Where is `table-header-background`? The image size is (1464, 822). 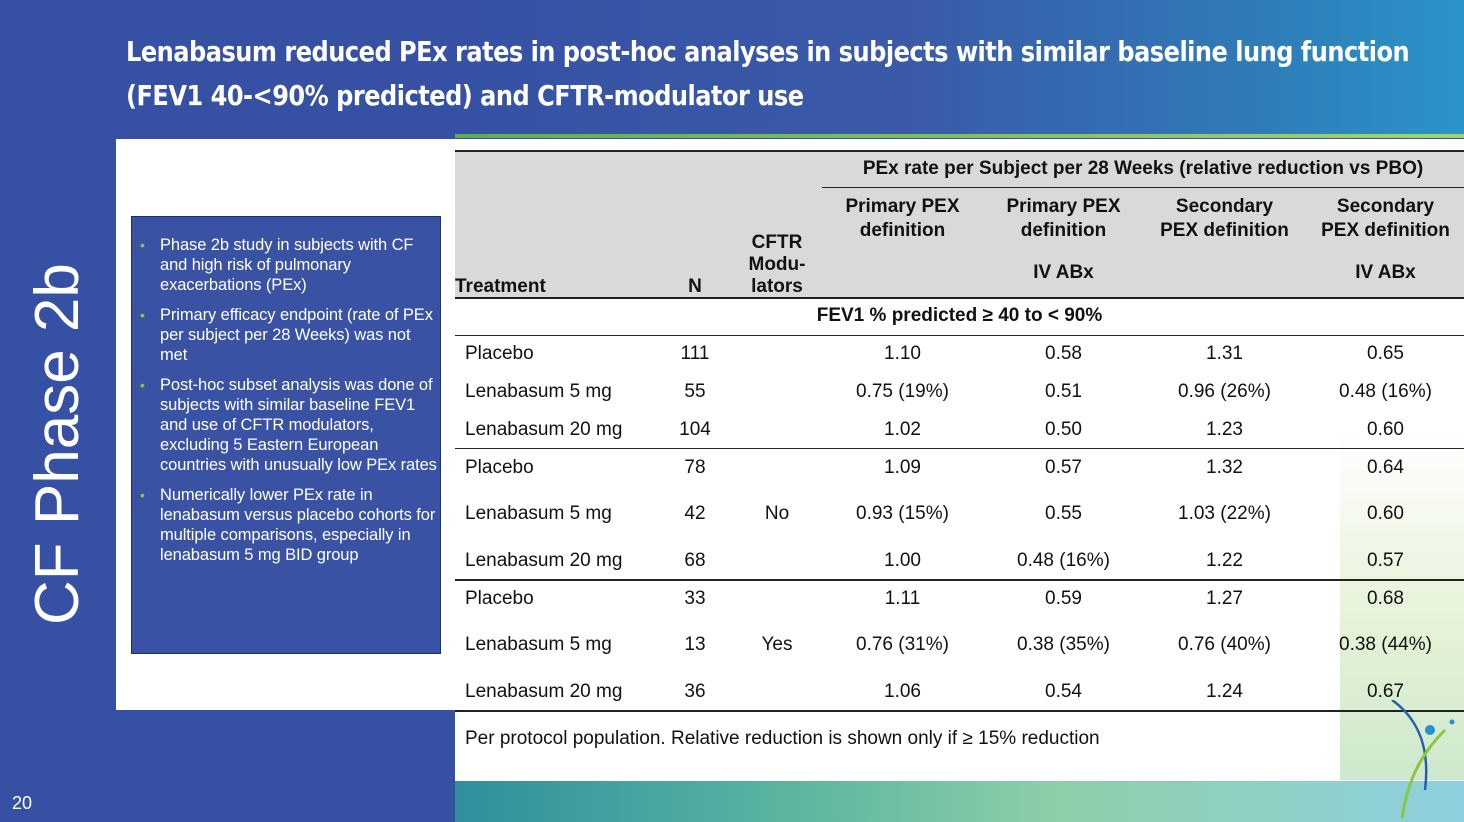
table-header-background is located at coordinates (959, 224).